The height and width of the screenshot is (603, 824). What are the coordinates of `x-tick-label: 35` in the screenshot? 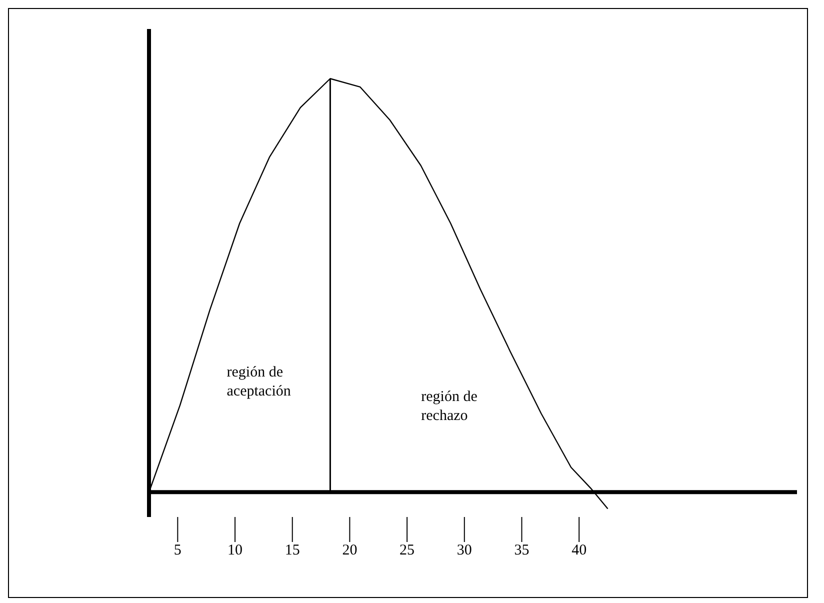 It's located at (522, 550).